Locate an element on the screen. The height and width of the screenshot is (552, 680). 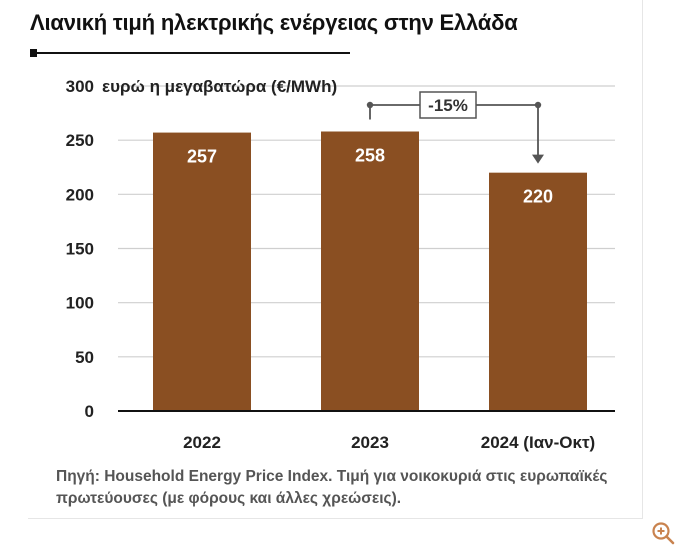
y-tick-label: 100 is located at coordinates (80, 303).